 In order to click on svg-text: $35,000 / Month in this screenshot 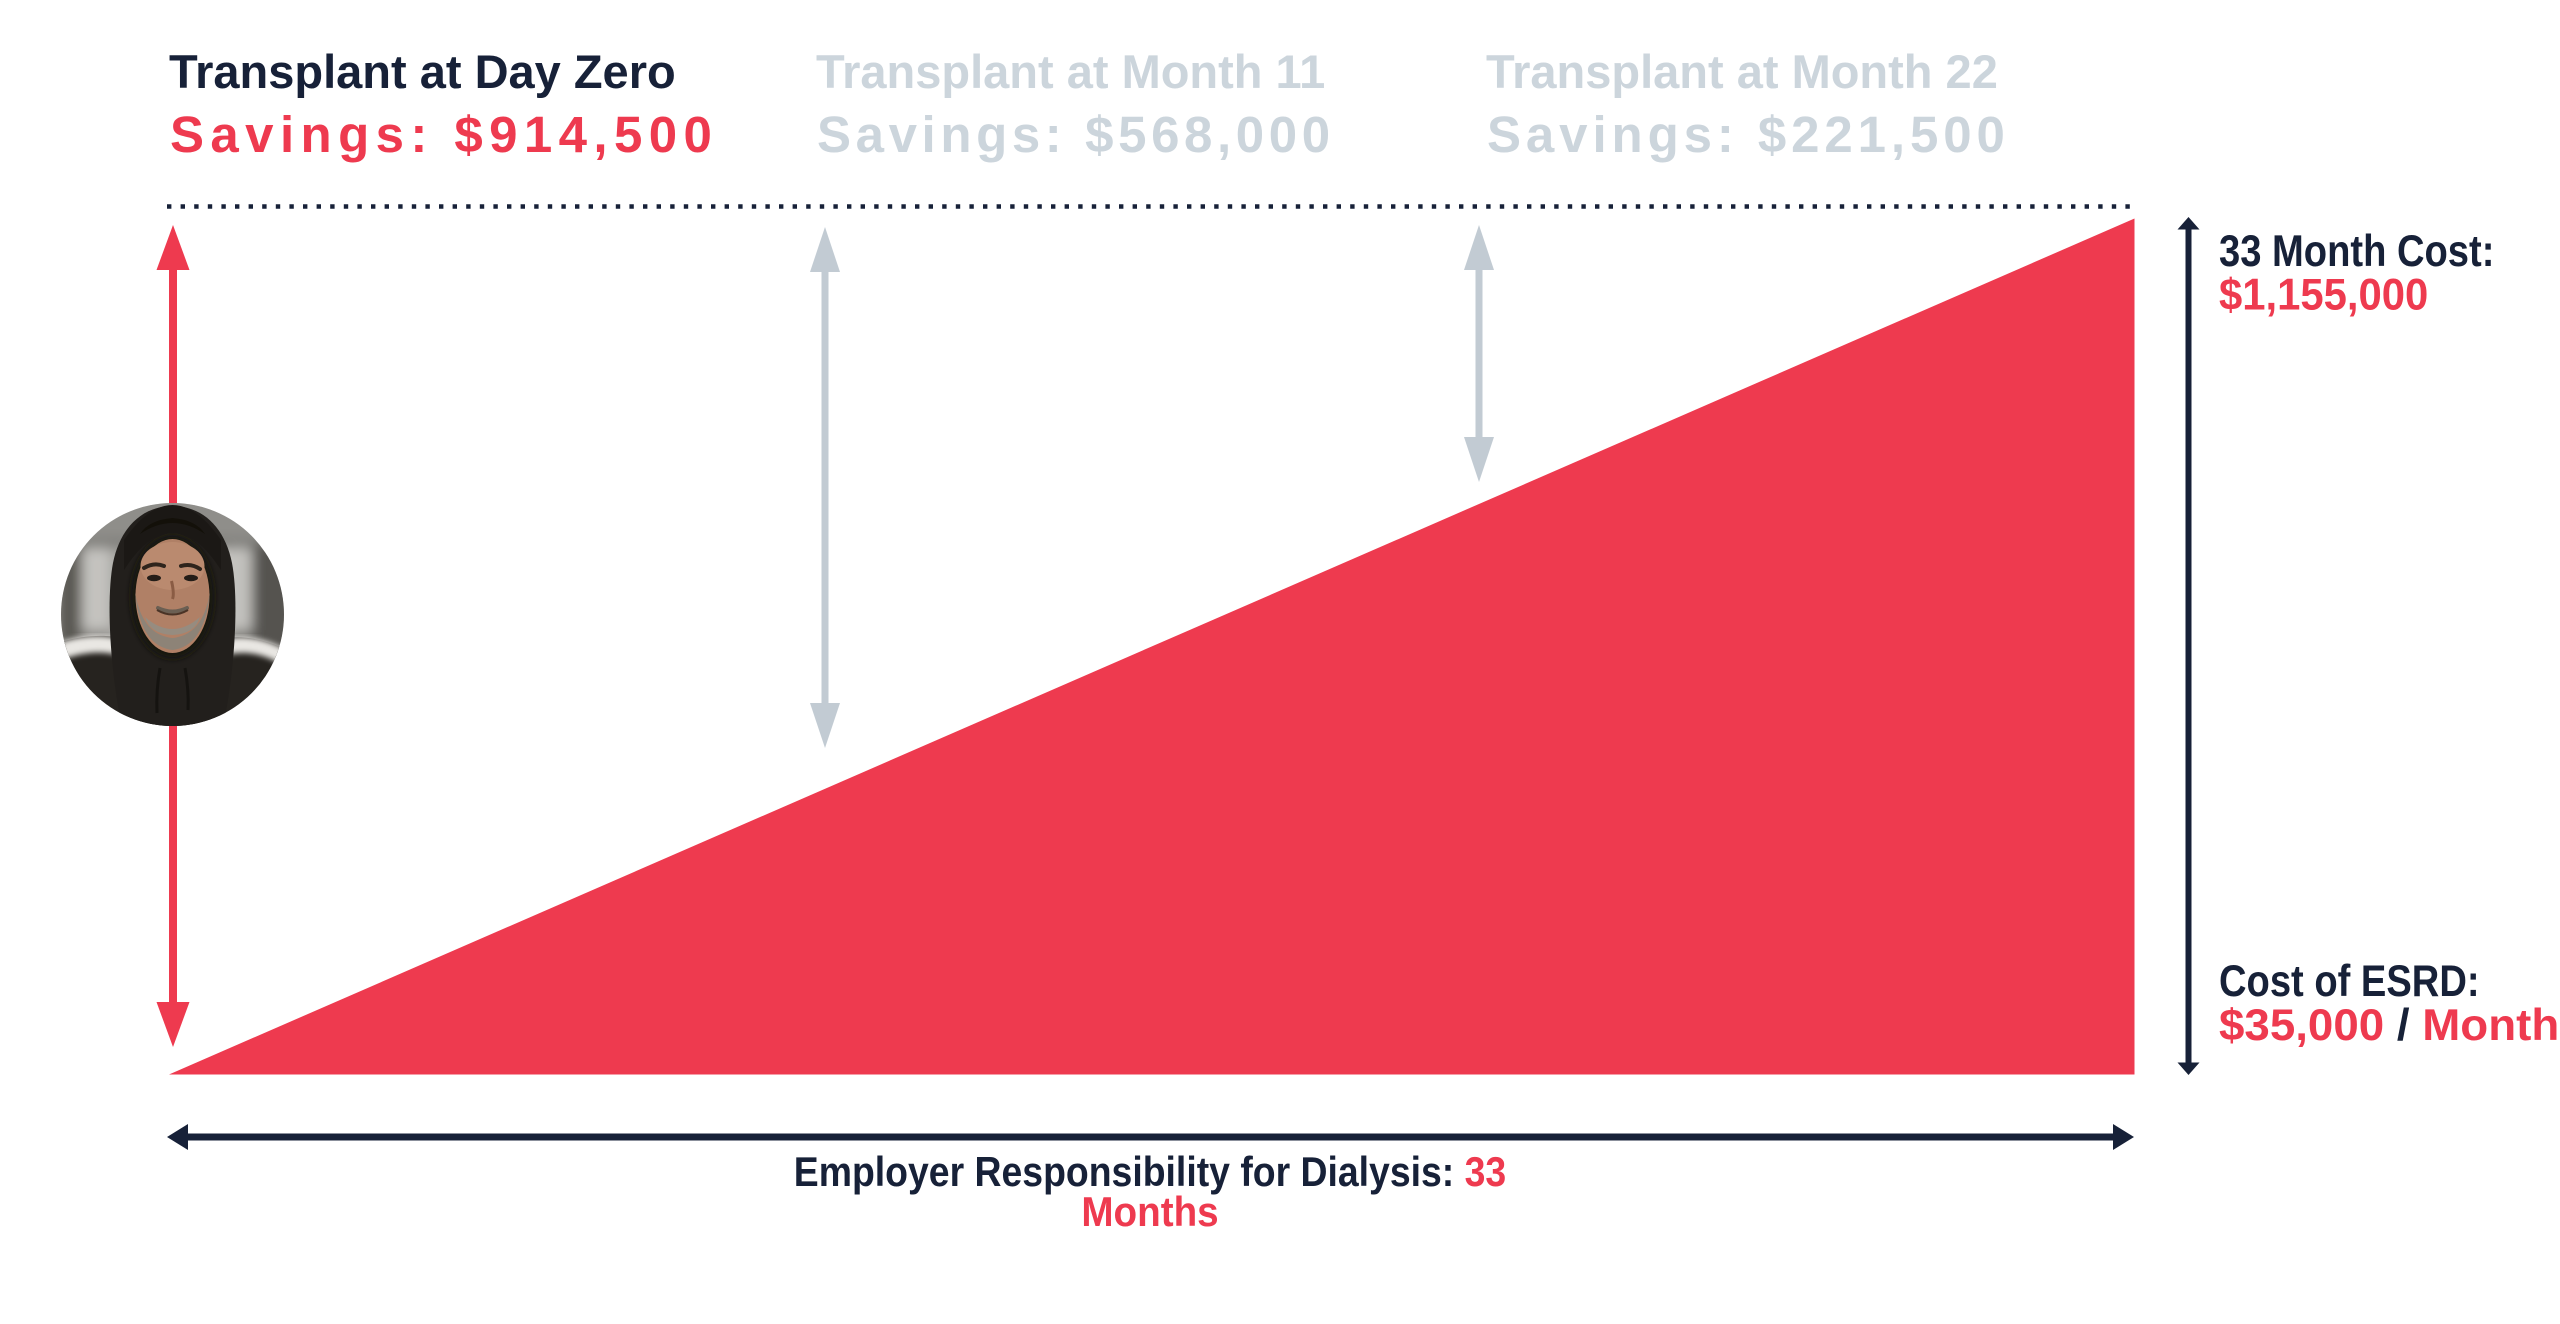, I will do `click(2389, 1025)`.